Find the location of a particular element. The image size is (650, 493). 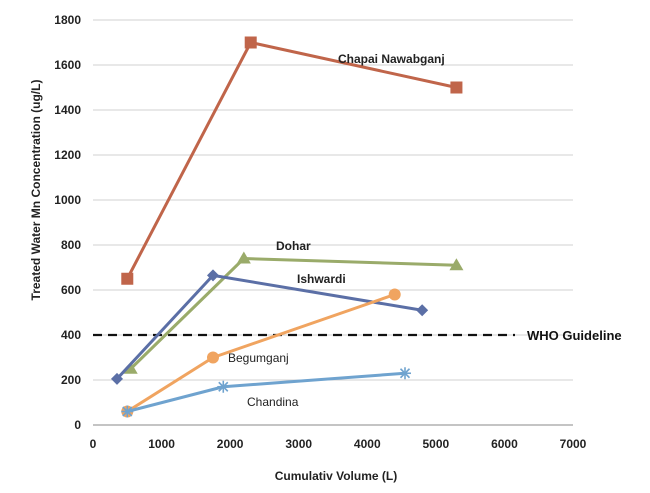

series-label-chapai-nawabganj: Chapai Nawabganj is located at coordinates (391, 59).